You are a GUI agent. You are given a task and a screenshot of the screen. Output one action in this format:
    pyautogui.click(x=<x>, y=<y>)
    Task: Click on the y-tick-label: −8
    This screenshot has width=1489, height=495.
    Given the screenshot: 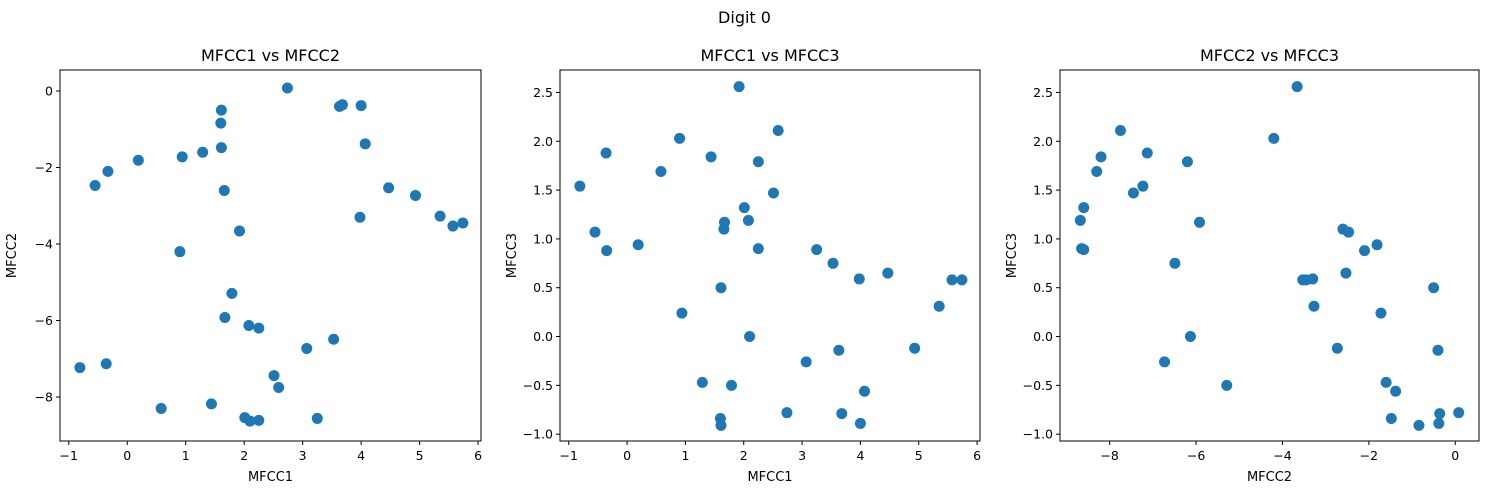 What is the action you would take?
    pyautogui.click(x=44, y=397)
    